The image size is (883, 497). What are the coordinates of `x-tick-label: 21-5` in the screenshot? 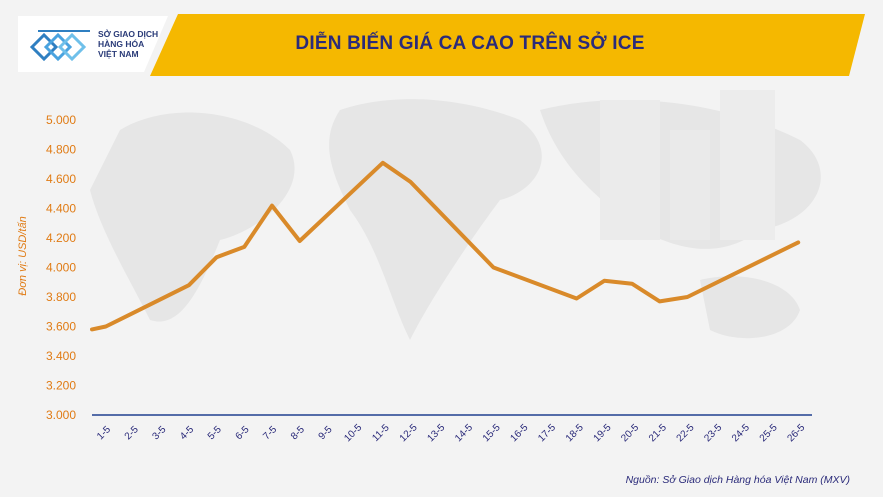 It's located at (658, 433).